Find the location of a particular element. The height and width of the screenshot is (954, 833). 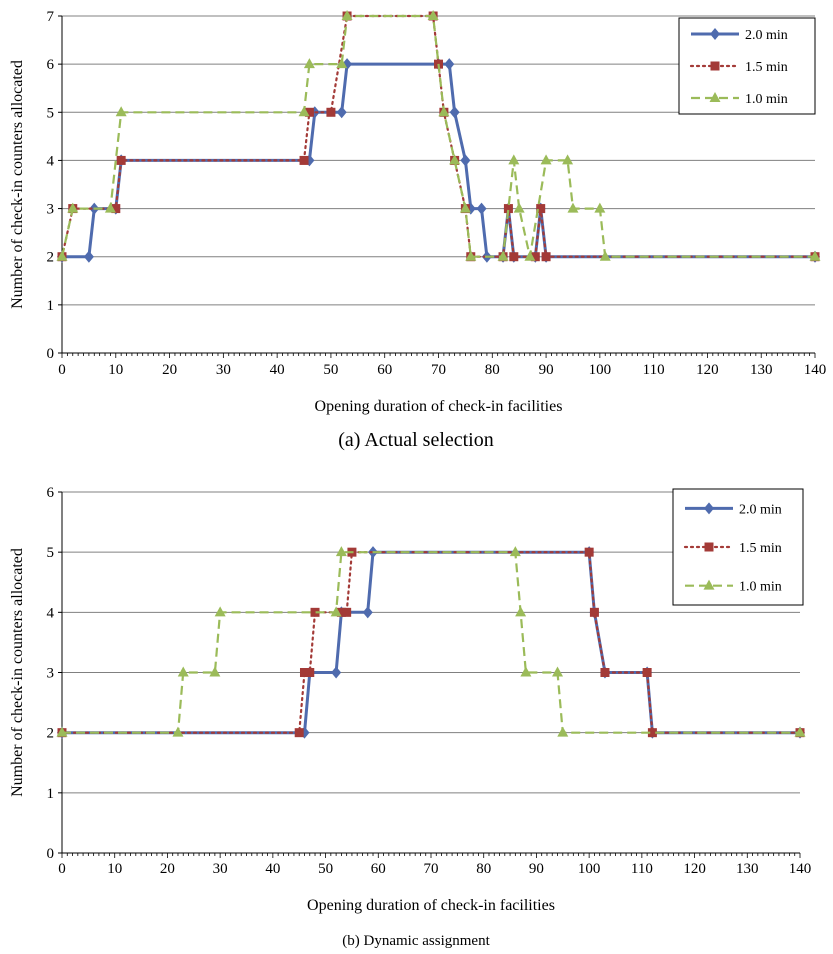

x-tick-label: 20 is located at coordinates (169, 370).